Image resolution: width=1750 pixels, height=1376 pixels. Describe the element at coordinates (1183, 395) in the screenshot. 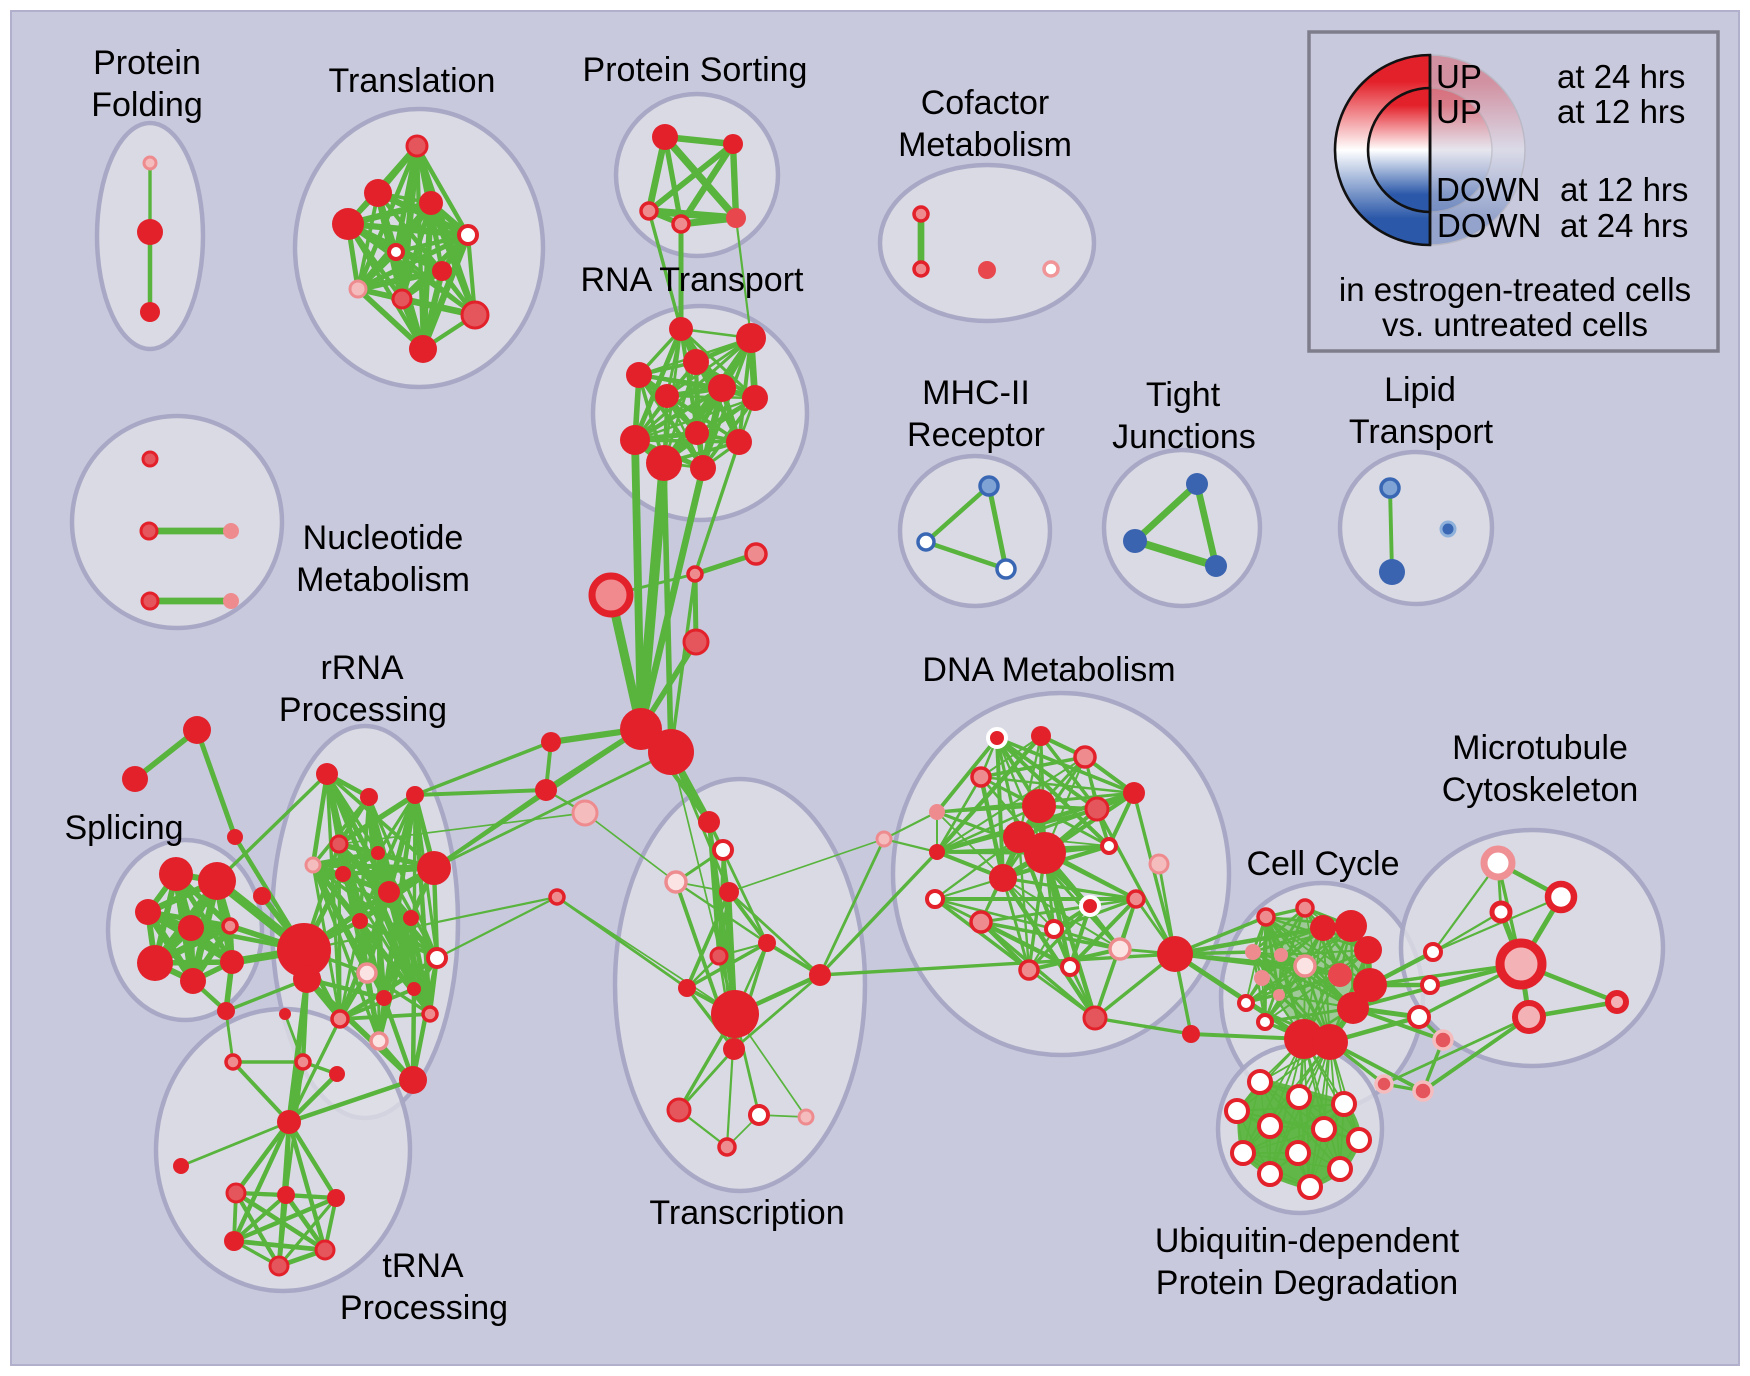

I see `svg-text: Tight` at that location.